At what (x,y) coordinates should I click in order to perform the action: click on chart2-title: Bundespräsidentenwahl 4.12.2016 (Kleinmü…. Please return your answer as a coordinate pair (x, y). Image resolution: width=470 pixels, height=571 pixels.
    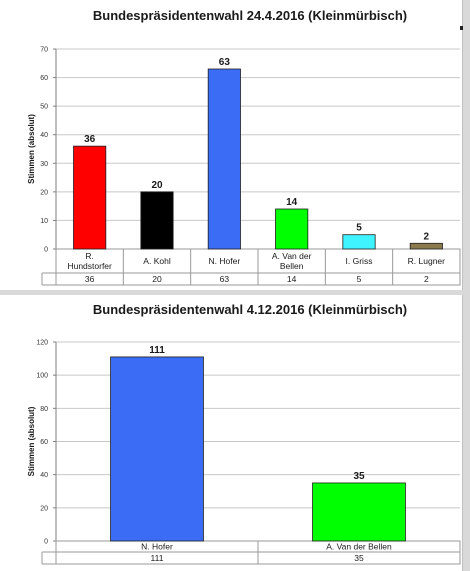
    Looking at the image, I should click on (250, 309).